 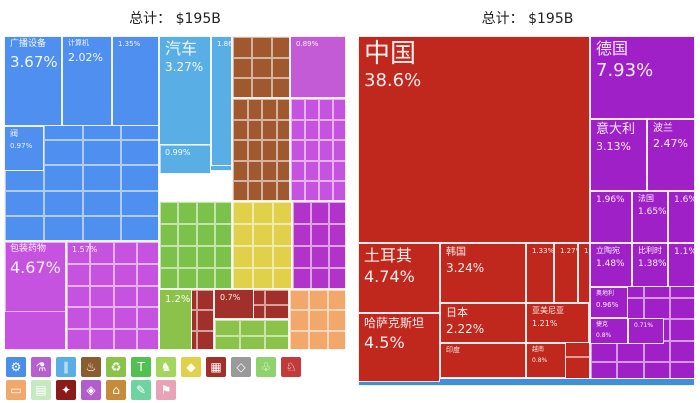 What do you see at coordinates (41, 367) in the screenshot?
I see `chemicals-icon: ⚗` at bounding box center [41, 367].